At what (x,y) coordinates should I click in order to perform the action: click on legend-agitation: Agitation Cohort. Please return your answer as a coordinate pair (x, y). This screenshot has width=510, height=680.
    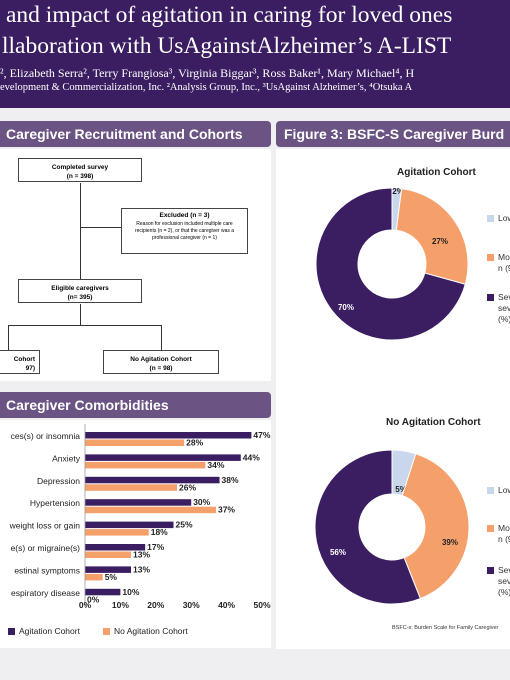
    Looking at the image, I should click on (44, 631).